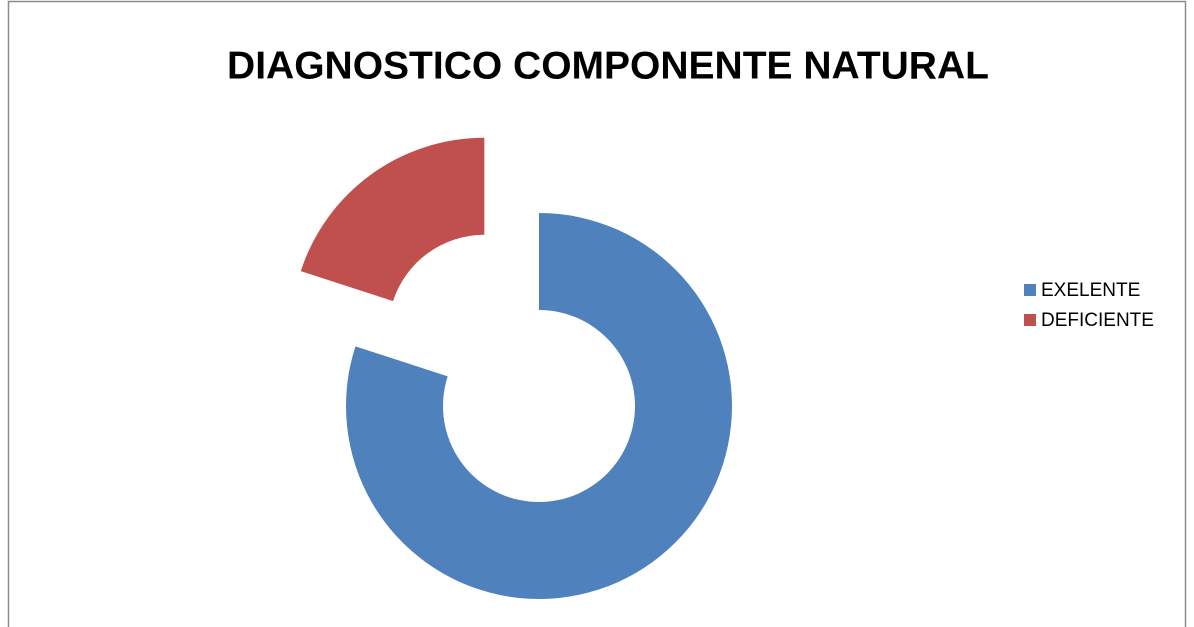 The width and height of the screenshot is (1194, 627). Describe the element at coordinates (1097, 320) in the screenshot. I see `legend-label: DEFICIENTE` at that location.